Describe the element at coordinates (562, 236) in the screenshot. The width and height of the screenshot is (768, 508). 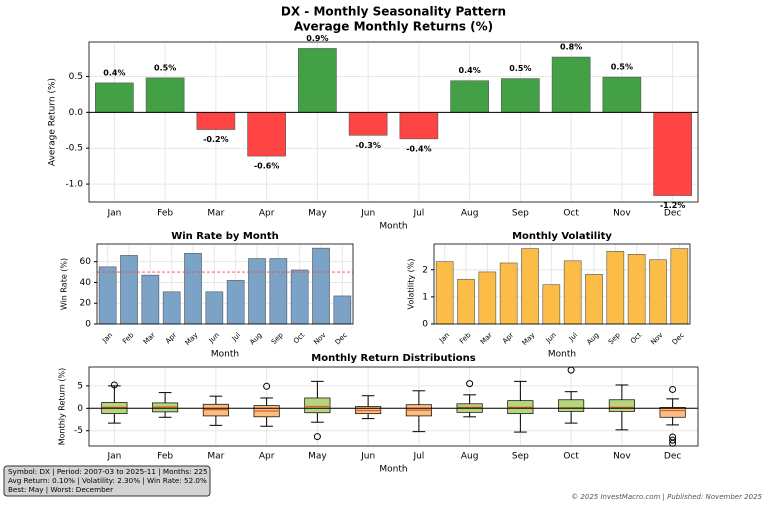
I see `chart-title: Monthly Volatility` at that location.